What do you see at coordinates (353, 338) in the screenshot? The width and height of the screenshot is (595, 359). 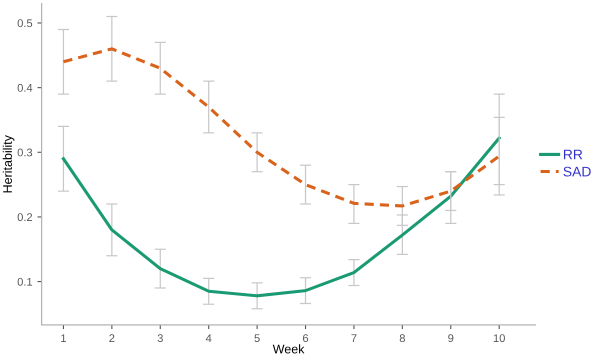 I see `x-tick-label: 7` at bounding box center [353, 338].